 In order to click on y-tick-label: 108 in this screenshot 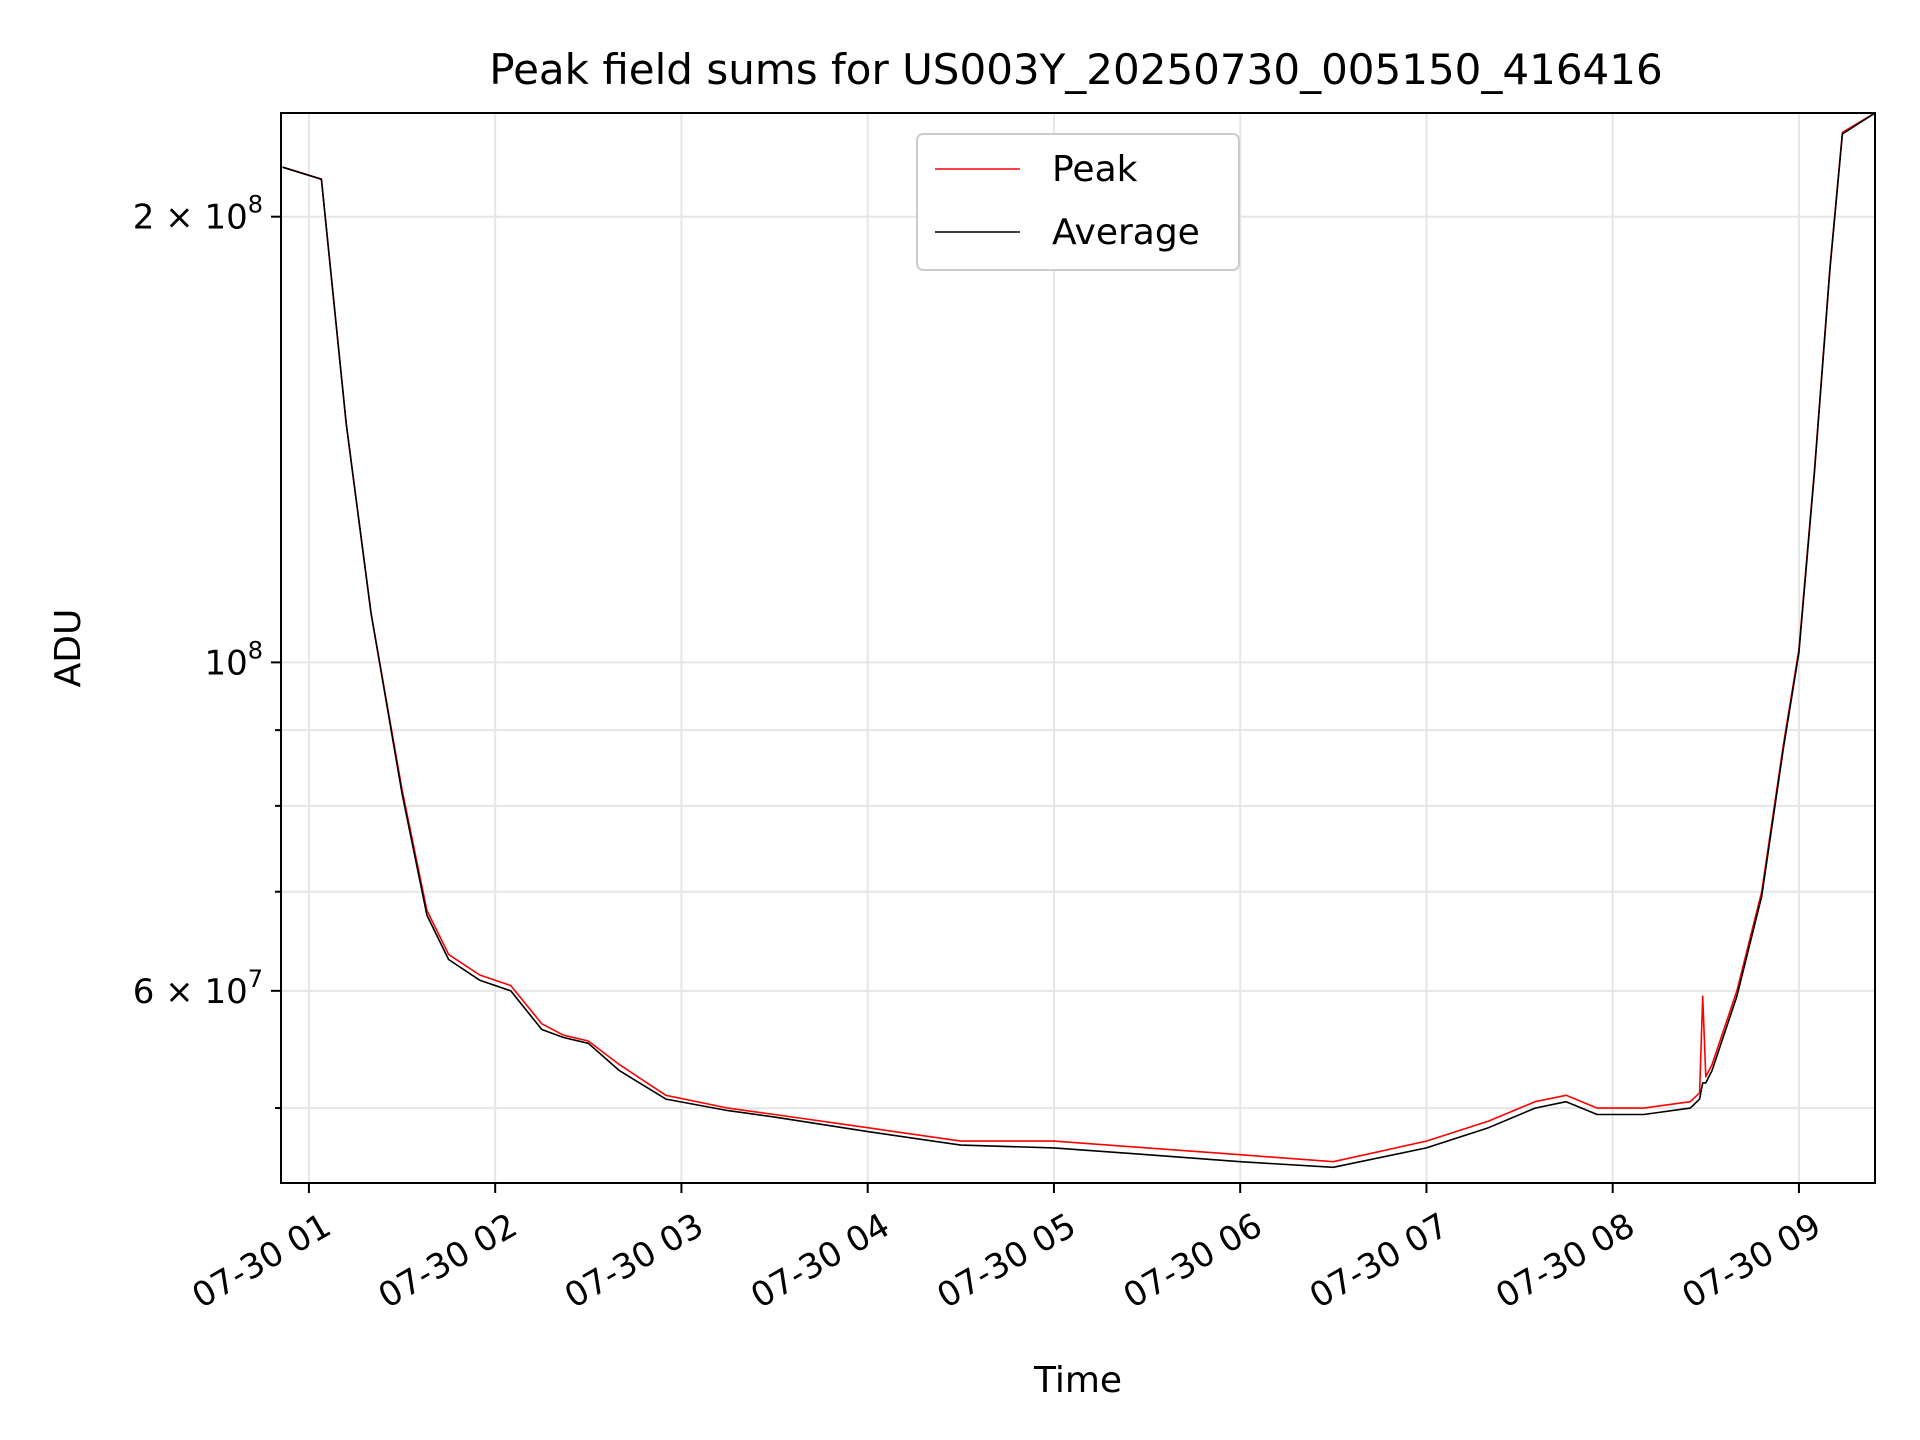, I will do `click(233, 659)`.